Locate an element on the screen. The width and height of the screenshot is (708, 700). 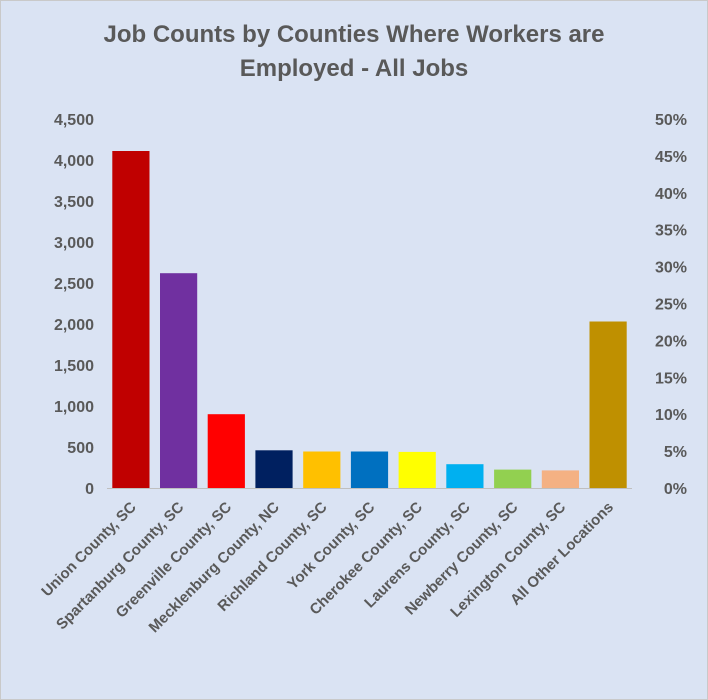
y-axis-right: 0% 5% 10% 15% 20% 25% 30% 35% 40% 45% 50% is located at coordinates (671, 305).